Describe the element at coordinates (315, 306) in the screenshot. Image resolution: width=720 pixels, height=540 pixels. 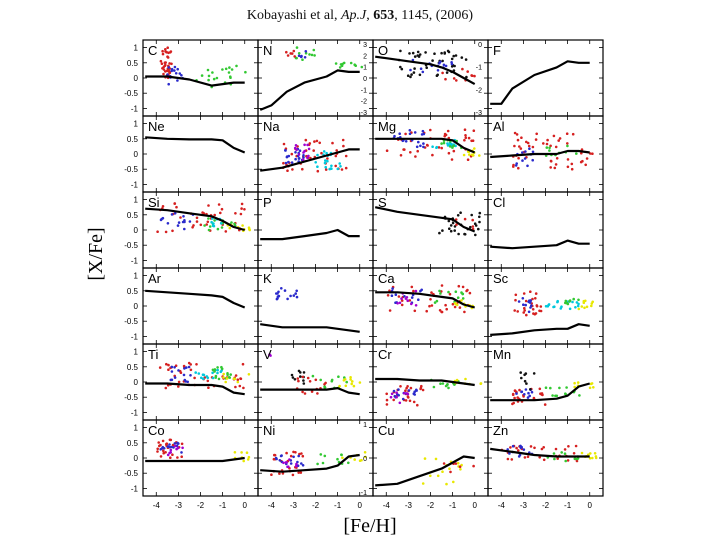
I see `panel-frame` at that location.